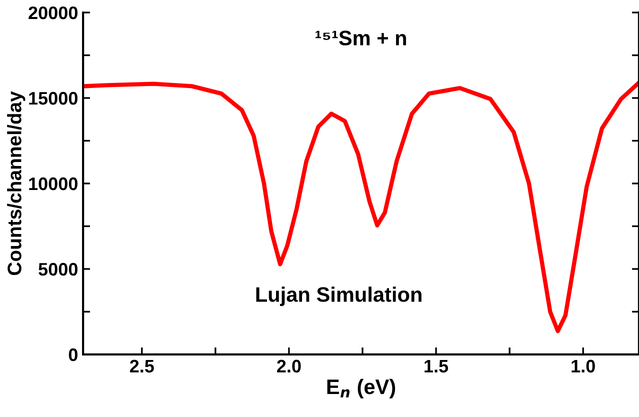 The width and height of the screenshot is (639, 417). Describe the element at coordinates (58, 269) in the screenshot. I see `y-tick-label: 5000` at that location.